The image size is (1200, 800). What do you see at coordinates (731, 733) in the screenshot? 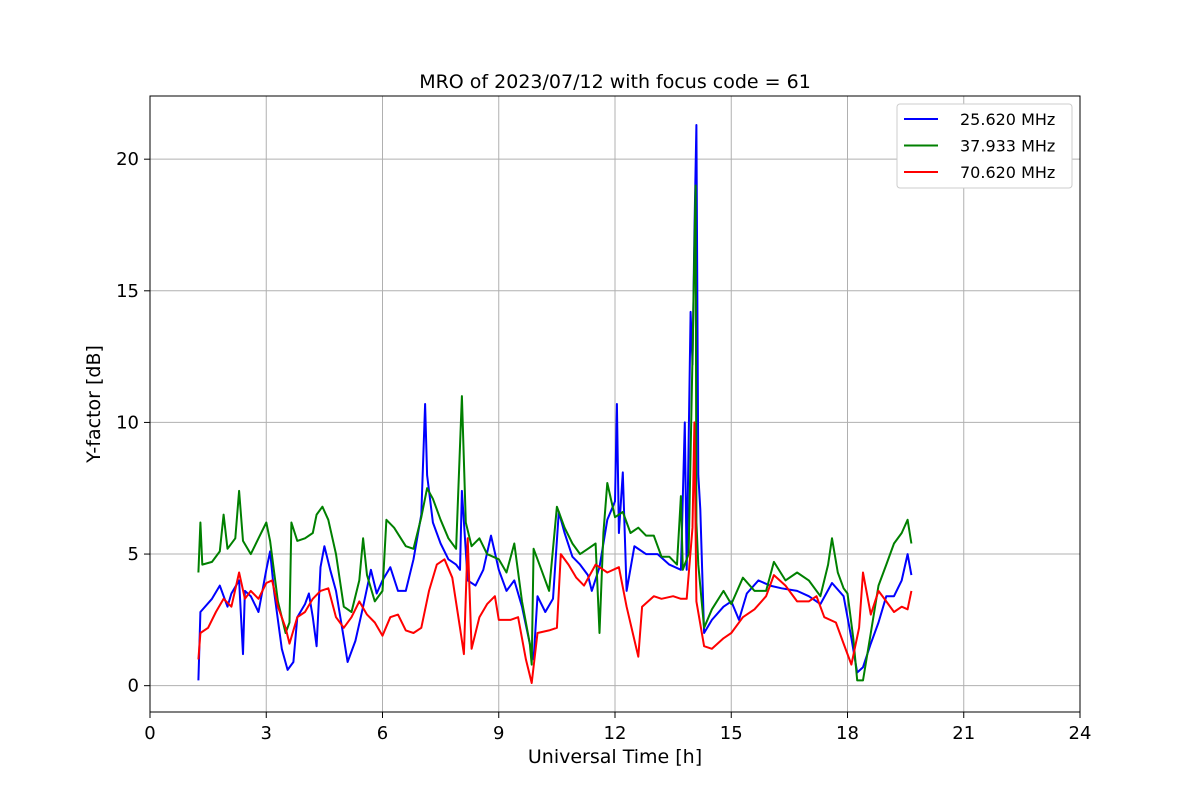
I see `x-tick-label: 15` at bounding box center [731, 733].